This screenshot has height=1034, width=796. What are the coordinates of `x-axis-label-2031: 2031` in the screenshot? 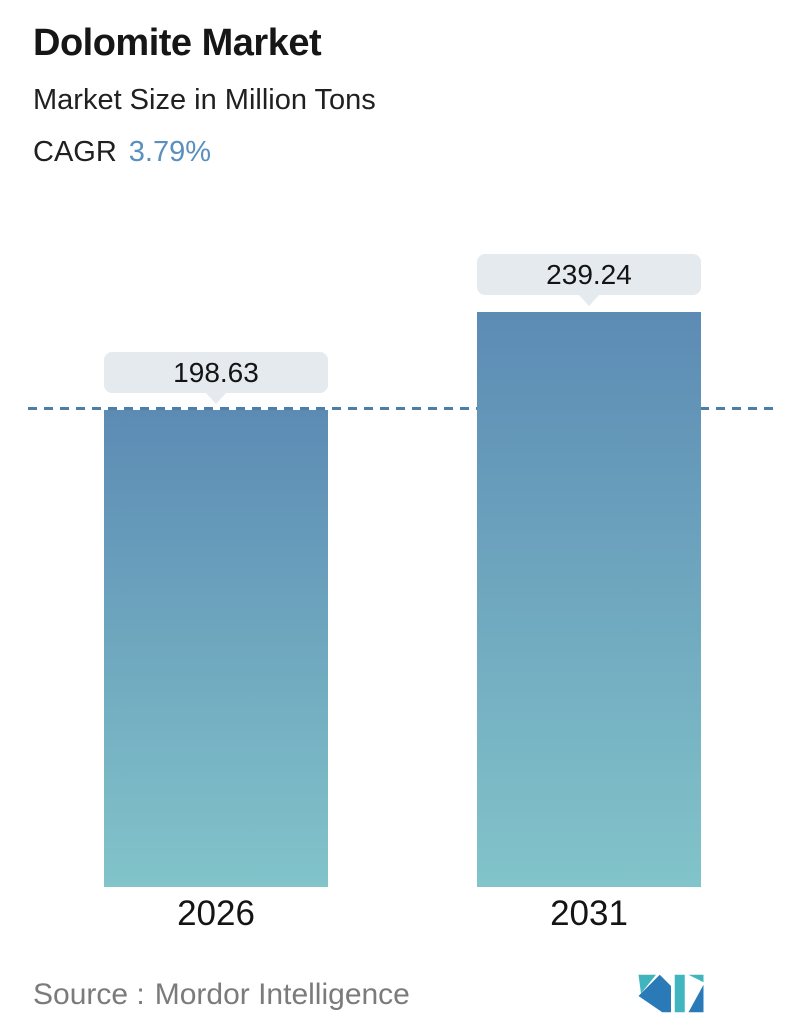 It's located at (589, 913).